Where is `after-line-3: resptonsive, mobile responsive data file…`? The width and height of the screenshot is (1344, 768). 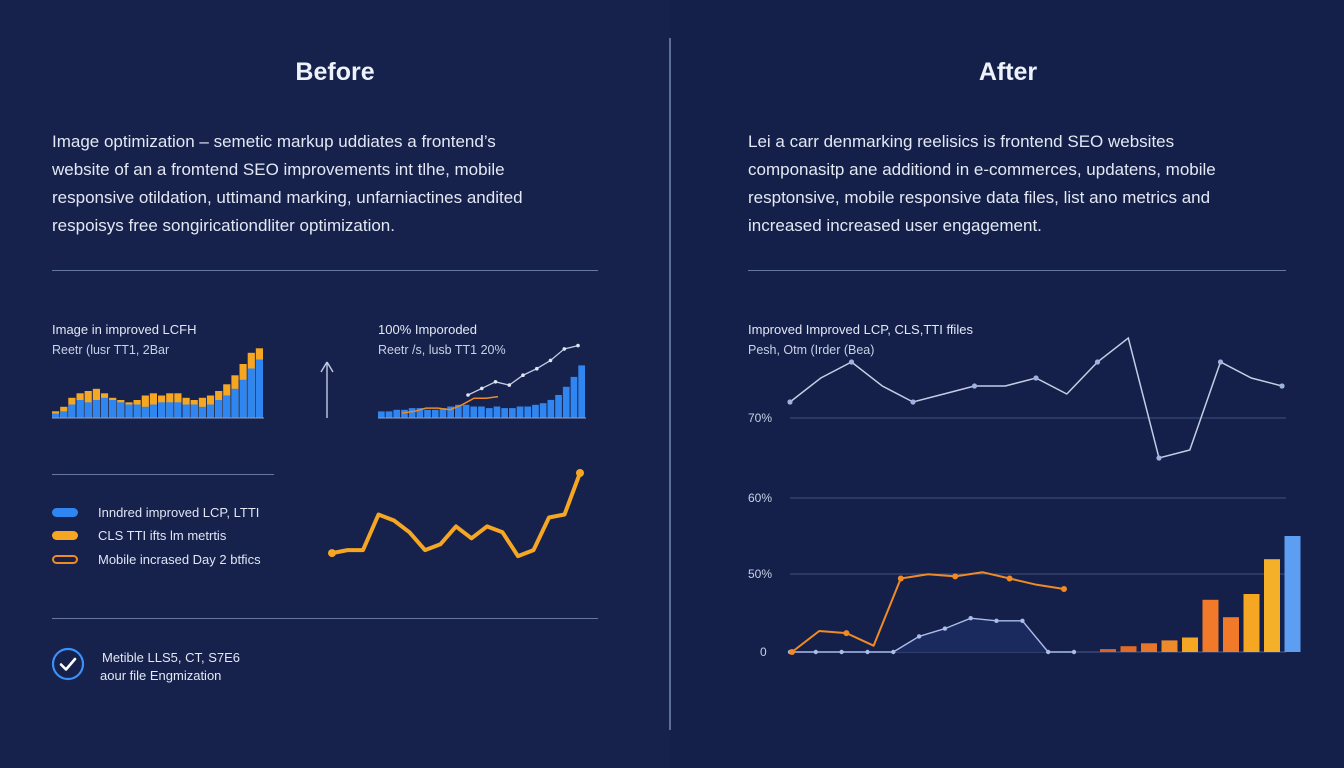
after-line-3: resptonsive, mobile responsive data file… is located at coordinates (979, 197).